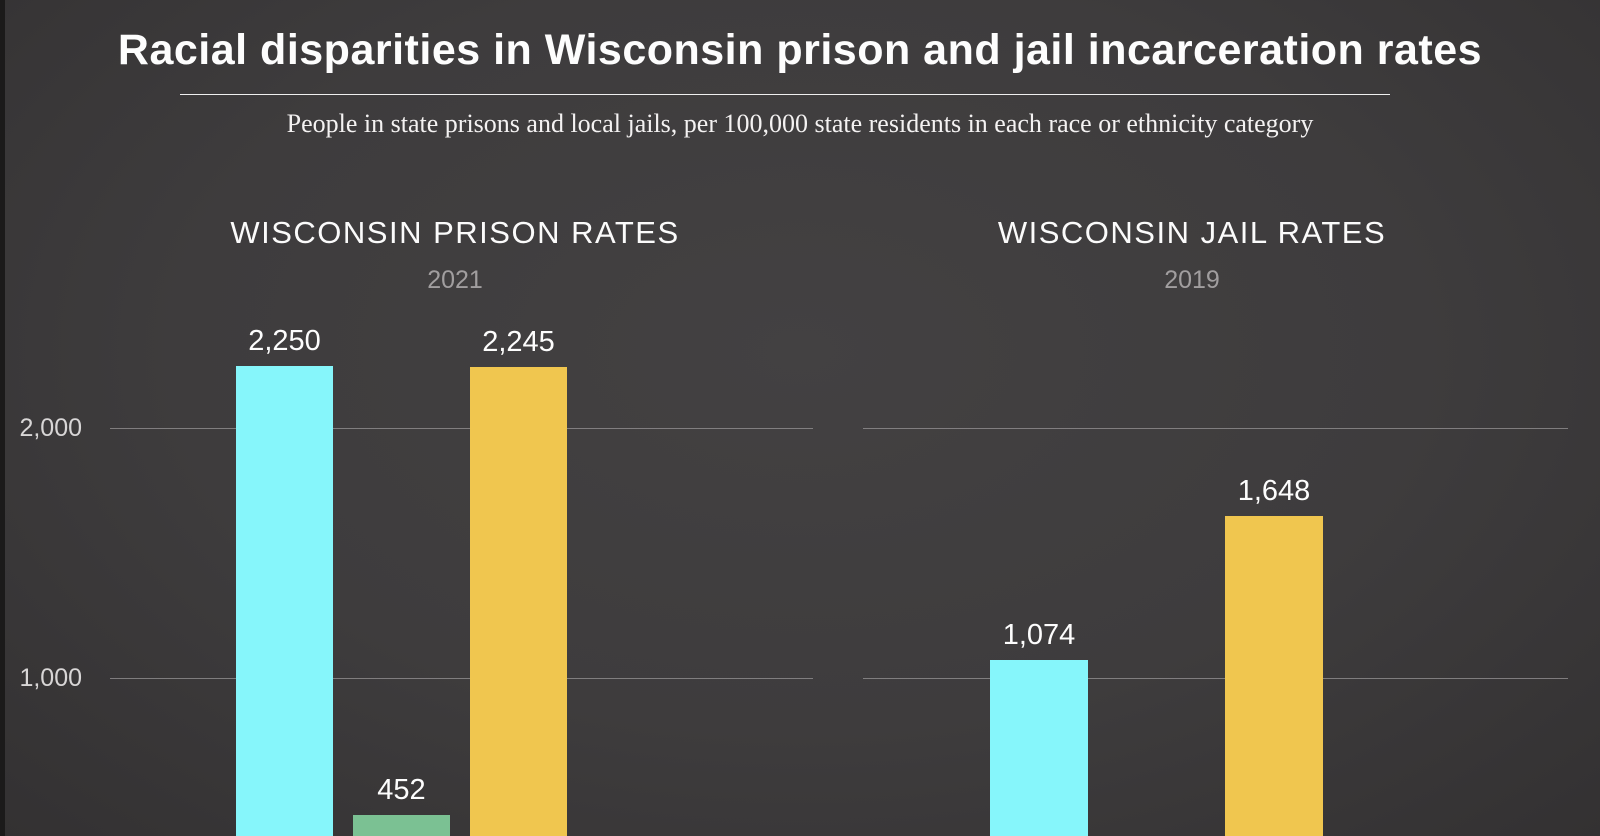 This screenshot has height=836, width=1600. I want to click on left-edge-shadow, so click(2, 418).